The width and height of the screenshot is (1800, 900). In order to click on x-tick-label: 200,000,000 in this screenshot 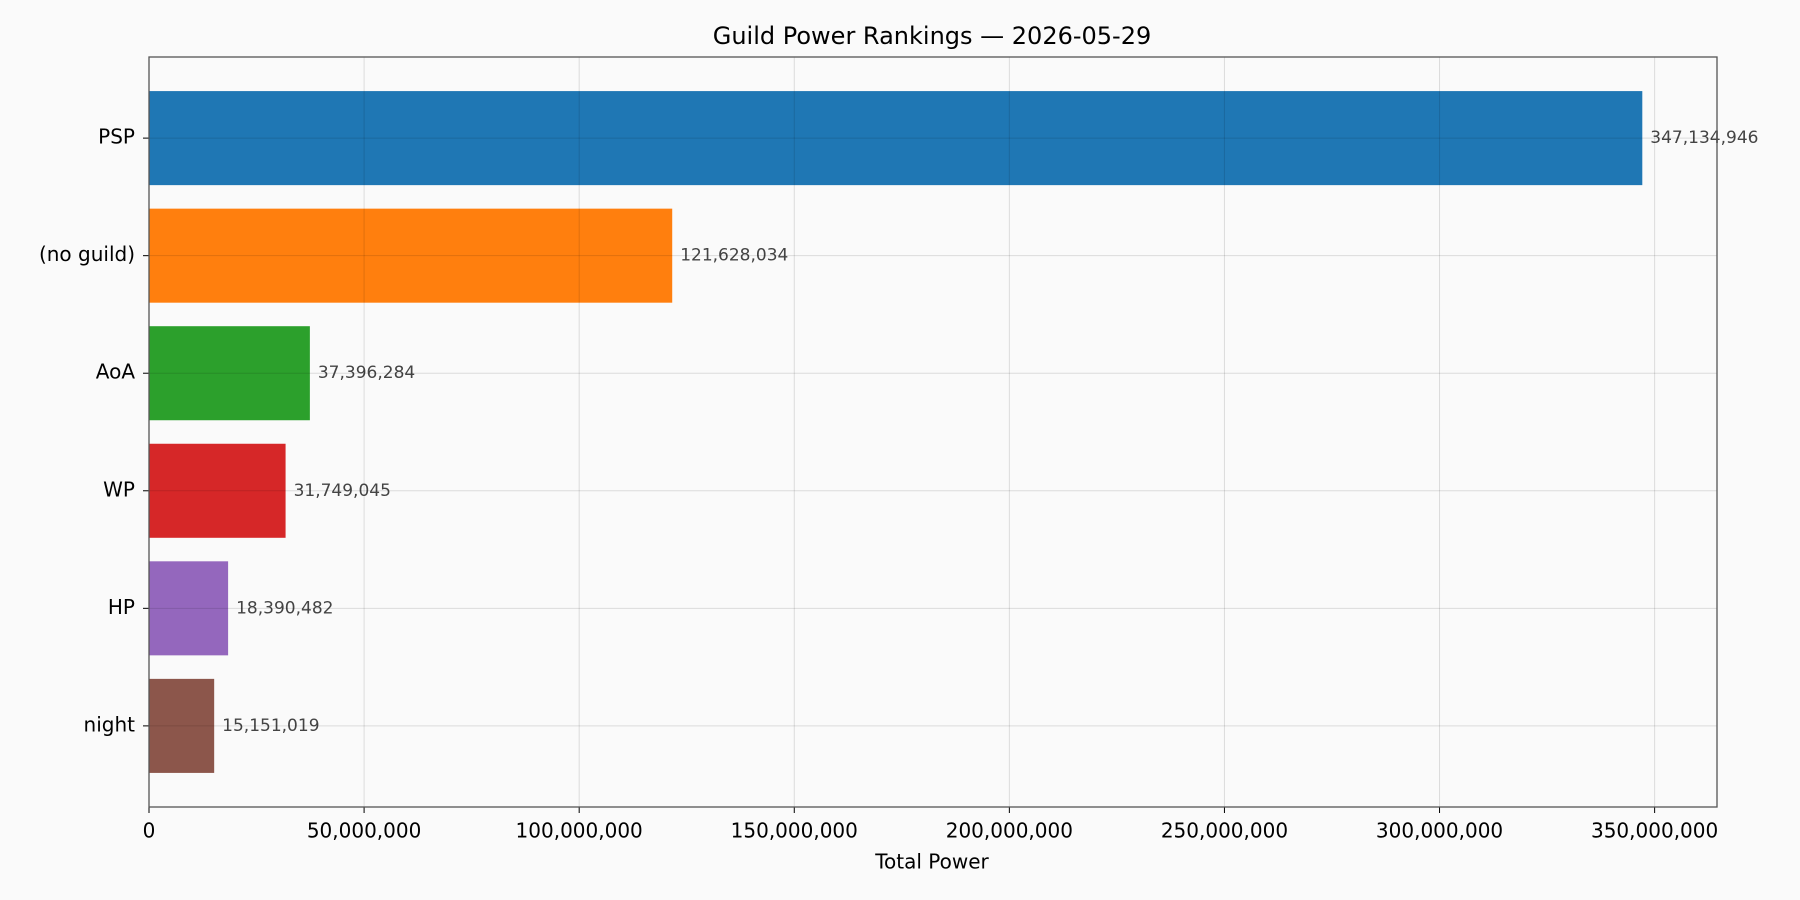, I will do `click(1009, 831)`.